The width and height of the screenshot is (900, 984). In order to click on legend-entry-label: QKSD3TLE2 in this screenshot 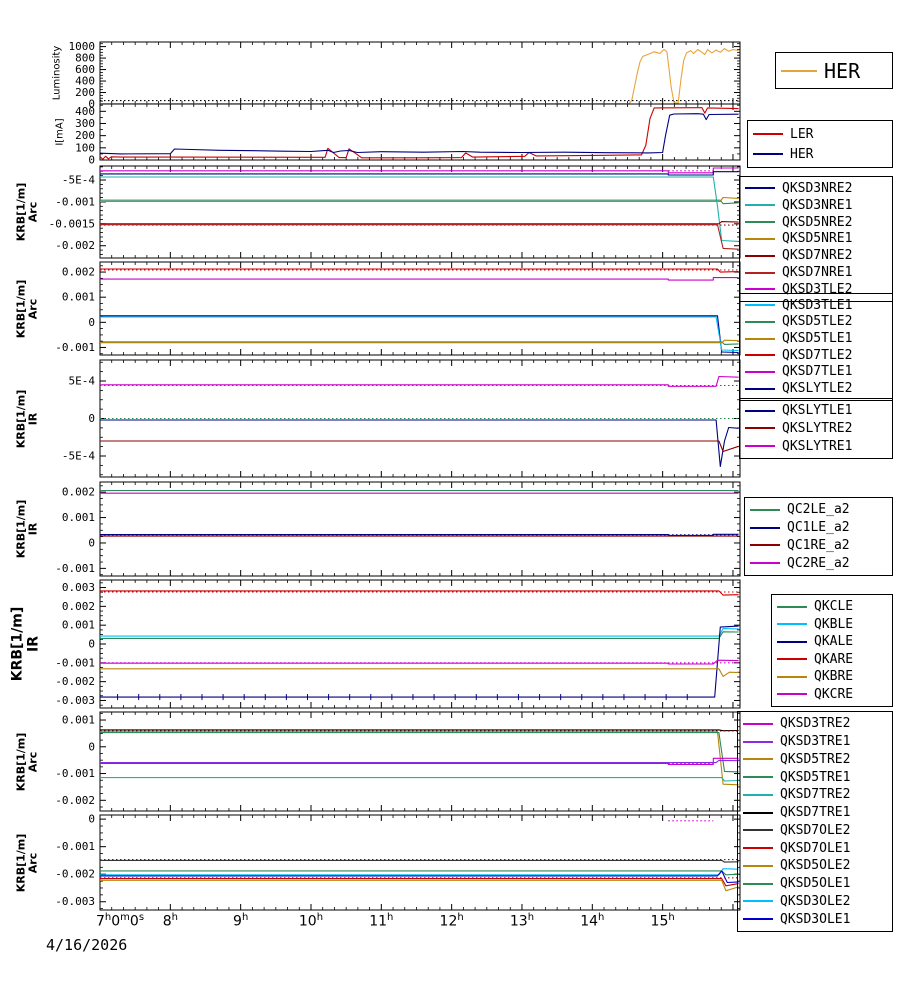, I will do `click(817, 289)`.